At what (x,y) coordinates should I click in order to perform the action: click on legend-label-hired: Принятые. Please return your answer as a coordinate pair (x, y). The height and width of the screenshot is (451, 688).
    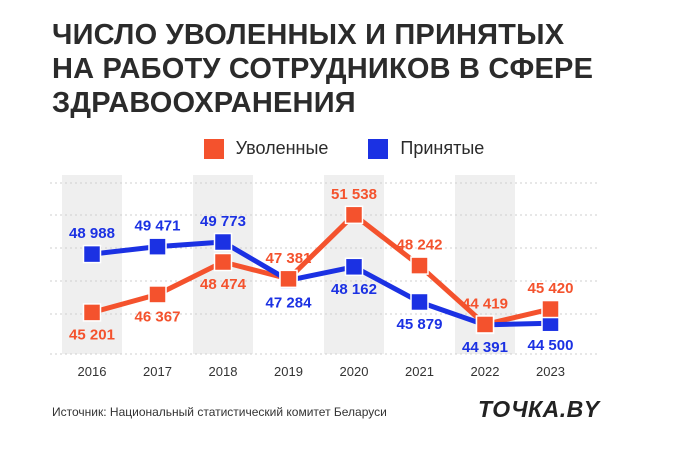
    Looking at the image, I should click on (442, 148).